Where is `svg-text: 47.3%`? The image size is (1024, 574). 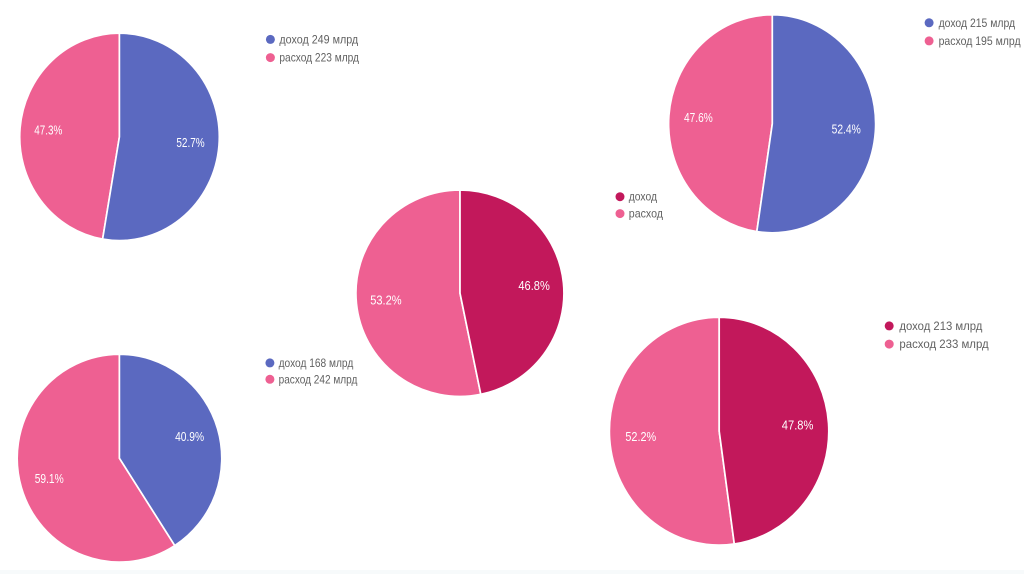 svg-text: 47.3% is located at coordinates (48, 131).